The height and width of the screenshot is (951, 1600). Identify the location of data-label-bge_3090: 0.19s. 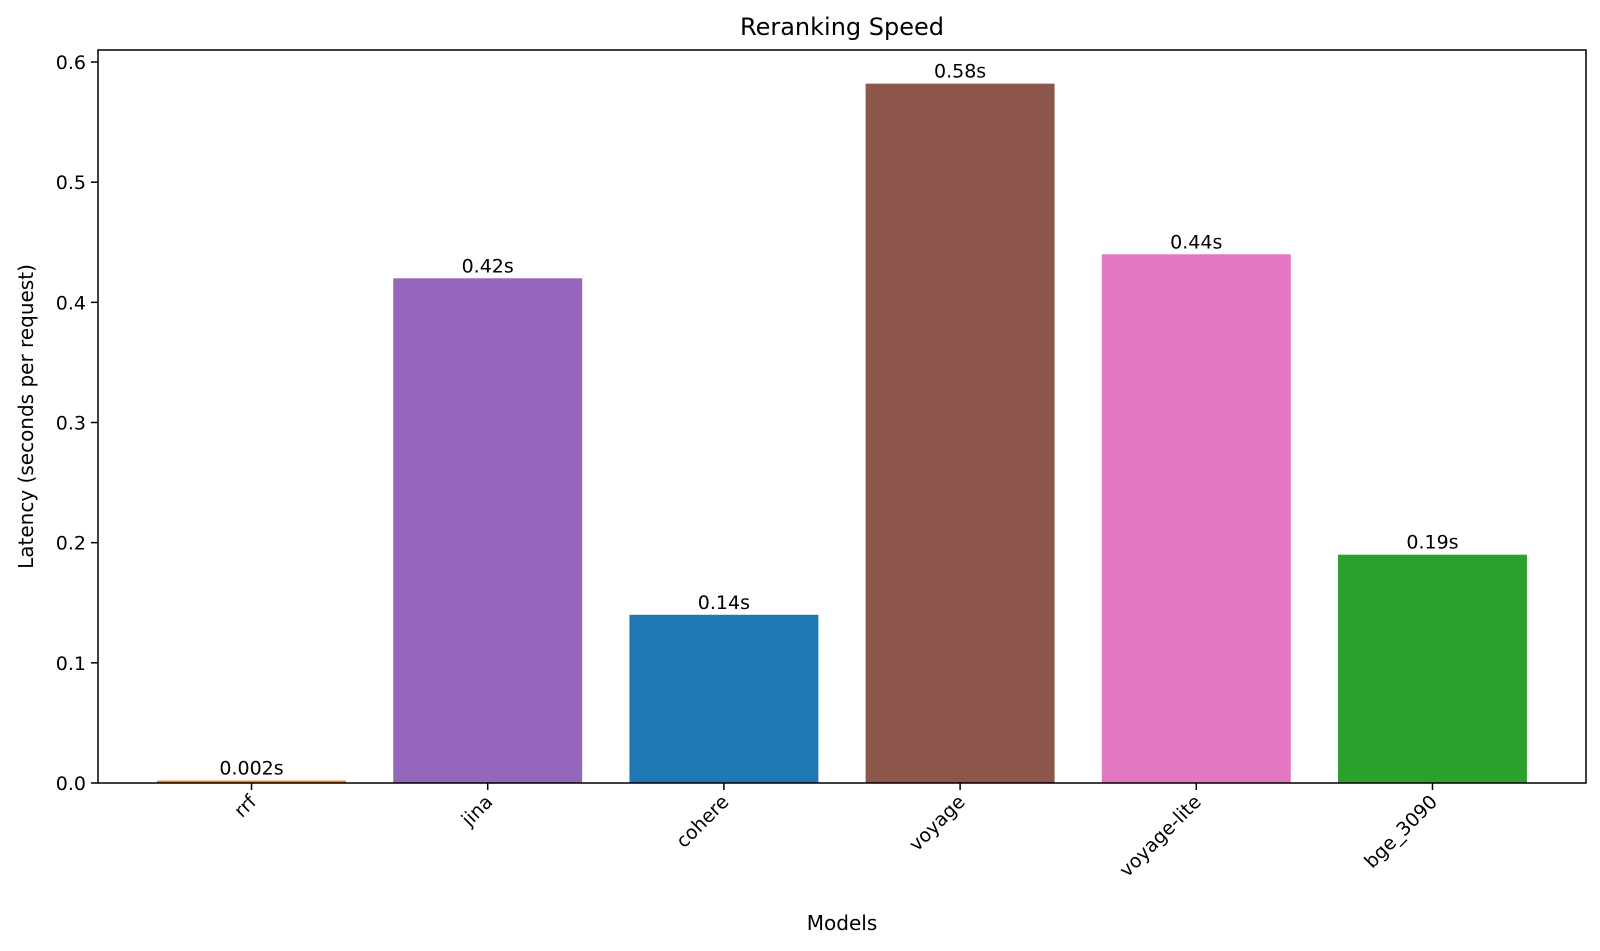
(1432, 543).